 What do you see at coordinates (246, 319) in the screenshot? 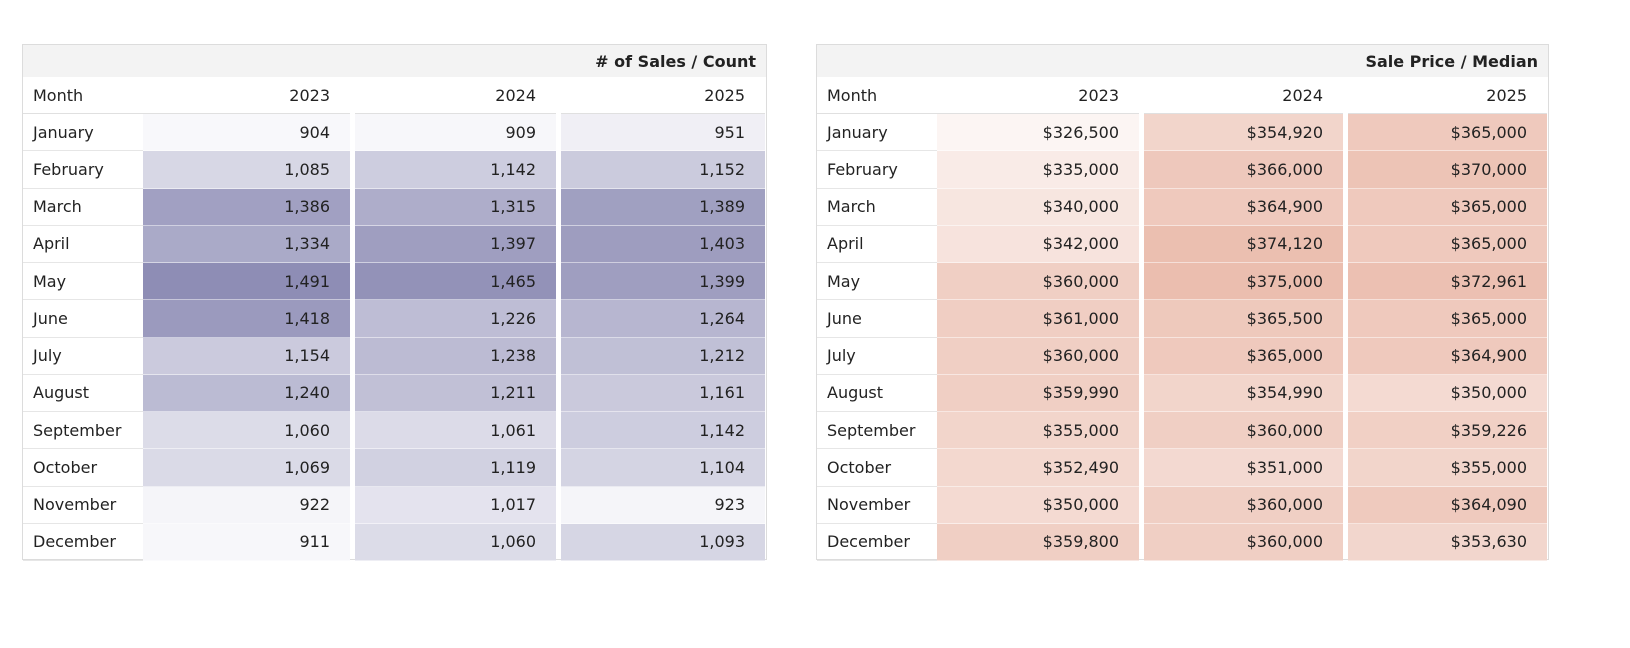
I see `value-cell: 1,418` at bounding box center [246, 319].